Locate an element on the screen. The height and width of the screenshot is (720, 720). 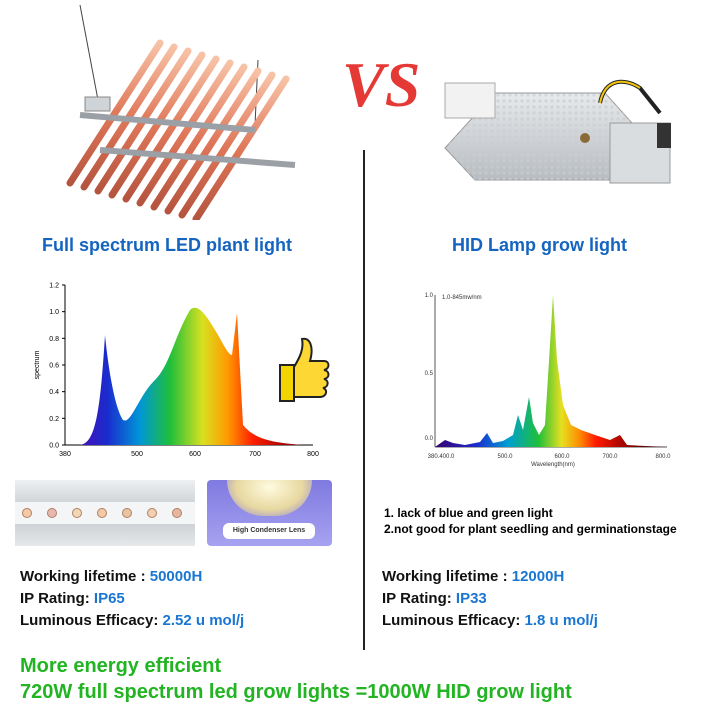
hid-ytick-label: 0.0 is located at coordinates (429, 439).